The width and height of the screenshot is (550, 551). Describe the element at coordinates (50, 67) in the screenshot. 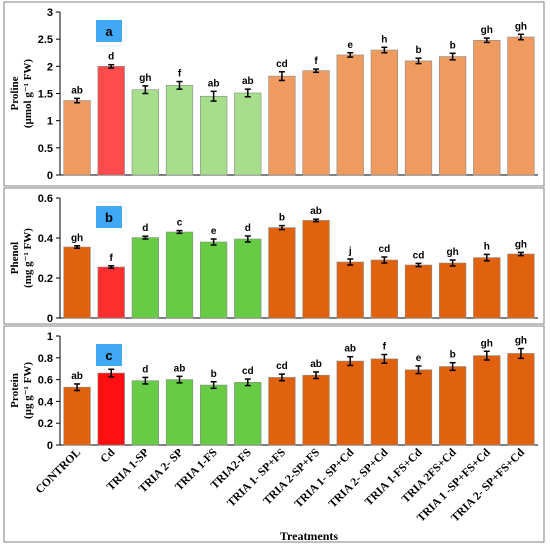

I see `y-tick-label: 2` at that location.